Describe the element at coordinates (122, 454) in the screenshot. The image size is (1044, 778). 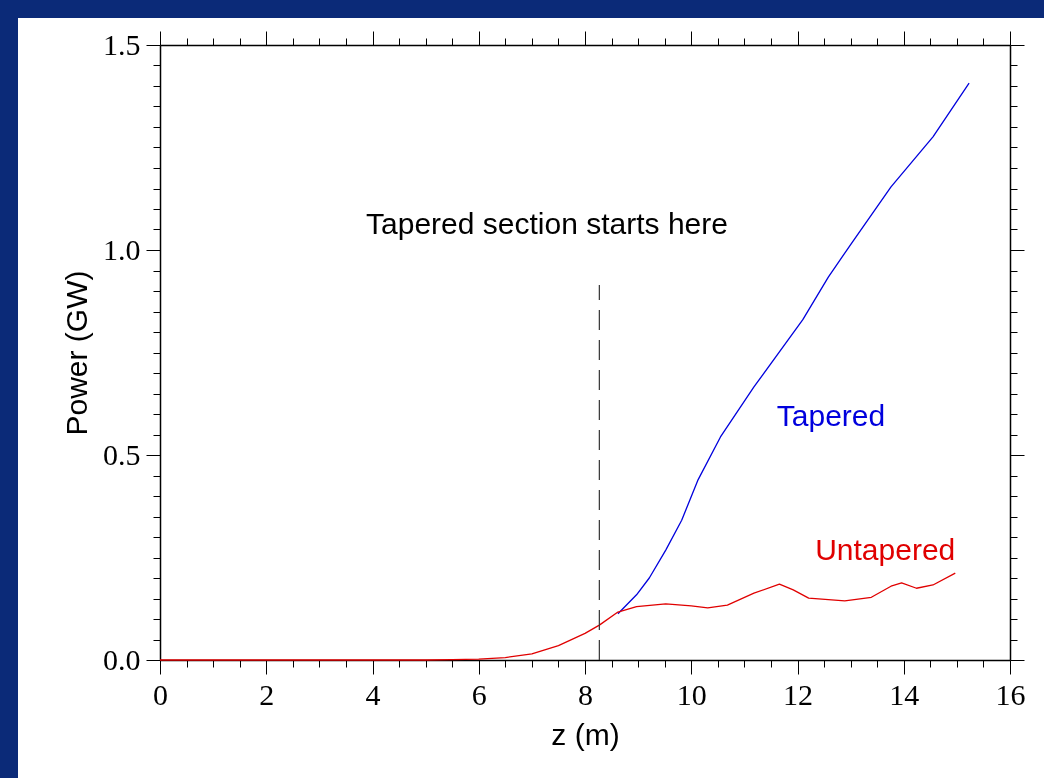
I see `y-tick-label: 0.5` at that location.